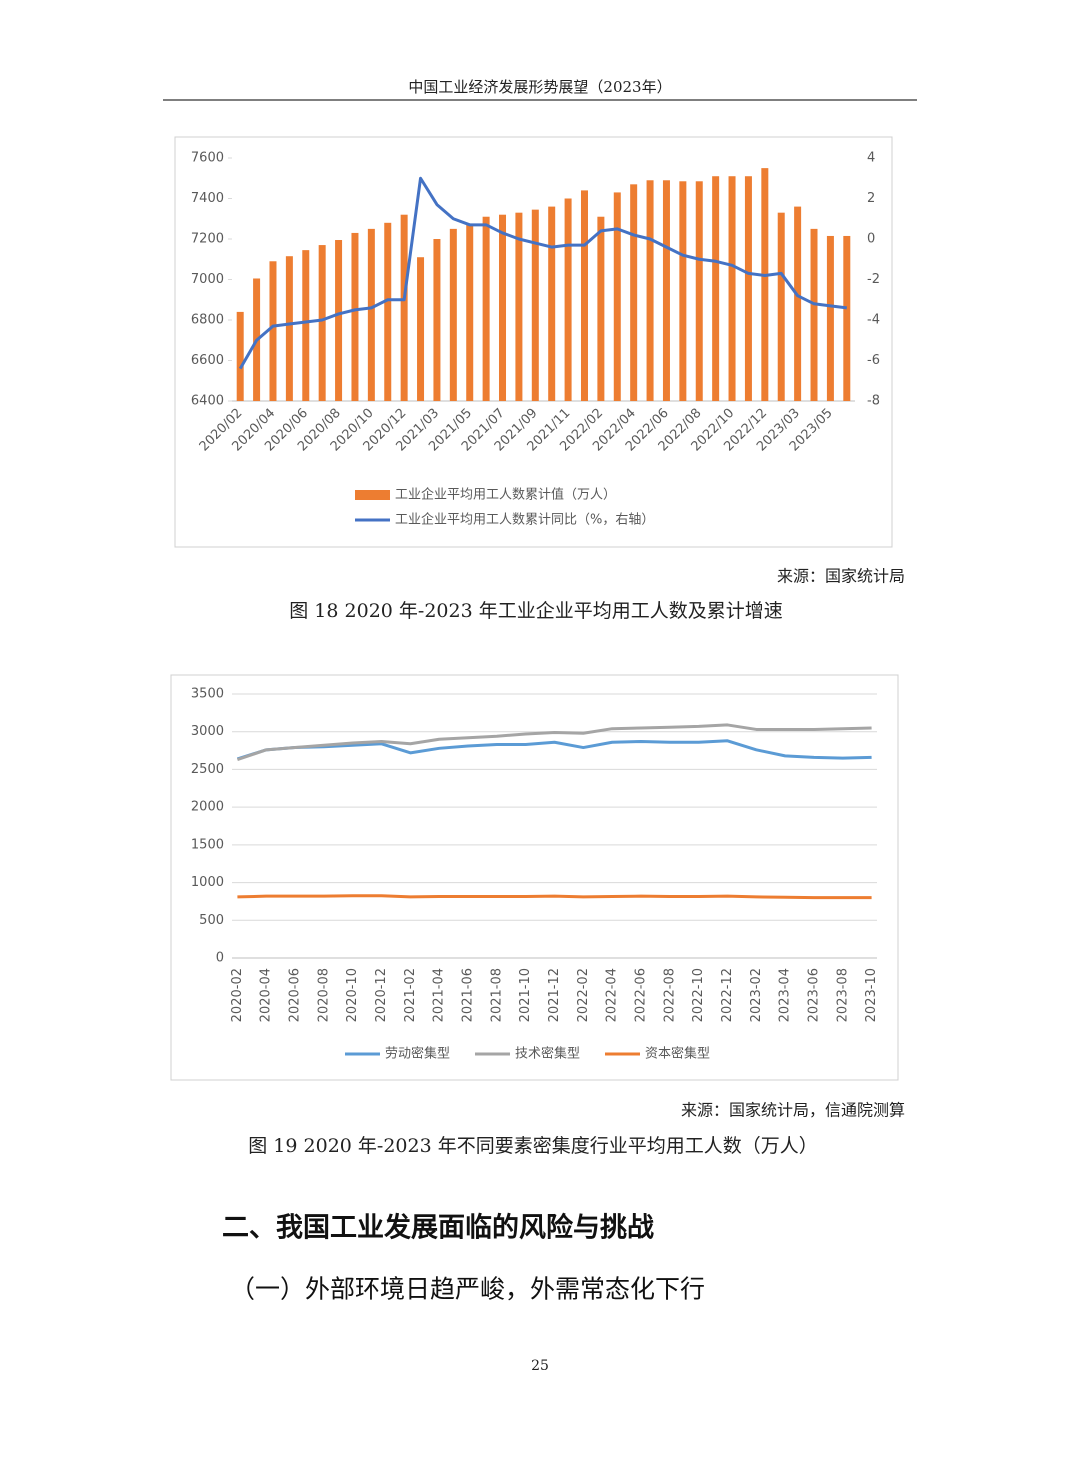 This screenshot has height=1470, width=1080. Describe the element at coordinates (207, 731) in the screenshot. I see `y-tick-label: 3000` at that location.